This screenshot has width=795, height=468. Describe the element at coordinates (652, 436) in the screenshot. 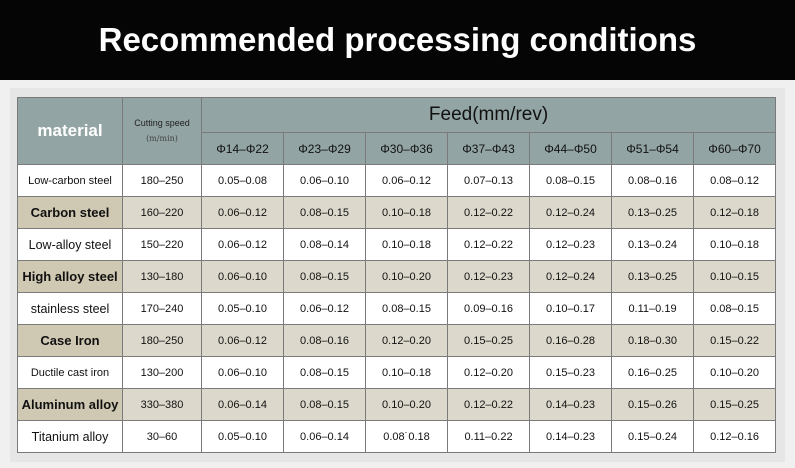

I see `feed-cell: 0.15–0.24` at that location.